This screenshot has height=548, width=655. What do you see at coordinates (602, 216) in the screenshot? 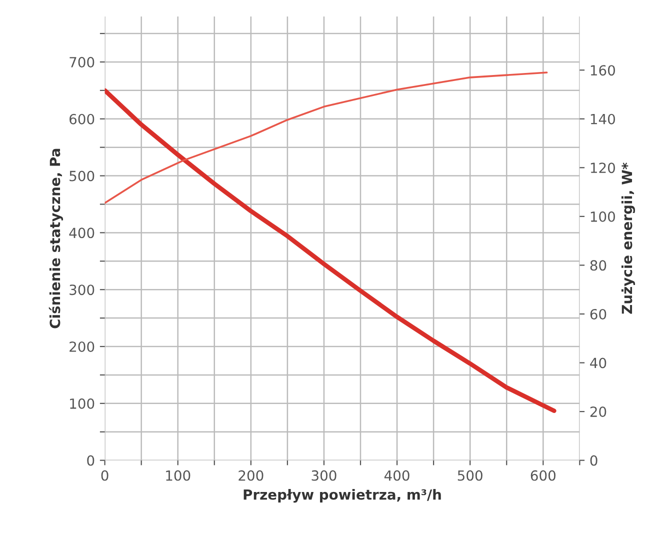
I see `y2-tick-label: 100` at bounding box center [602, 216].